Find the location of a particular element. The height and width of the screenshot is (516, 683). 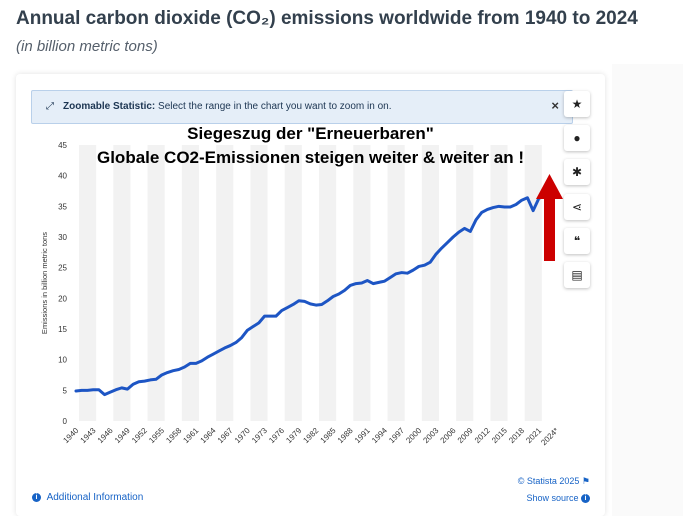

settings-button: ✱ is located at coordinates (577, 172).